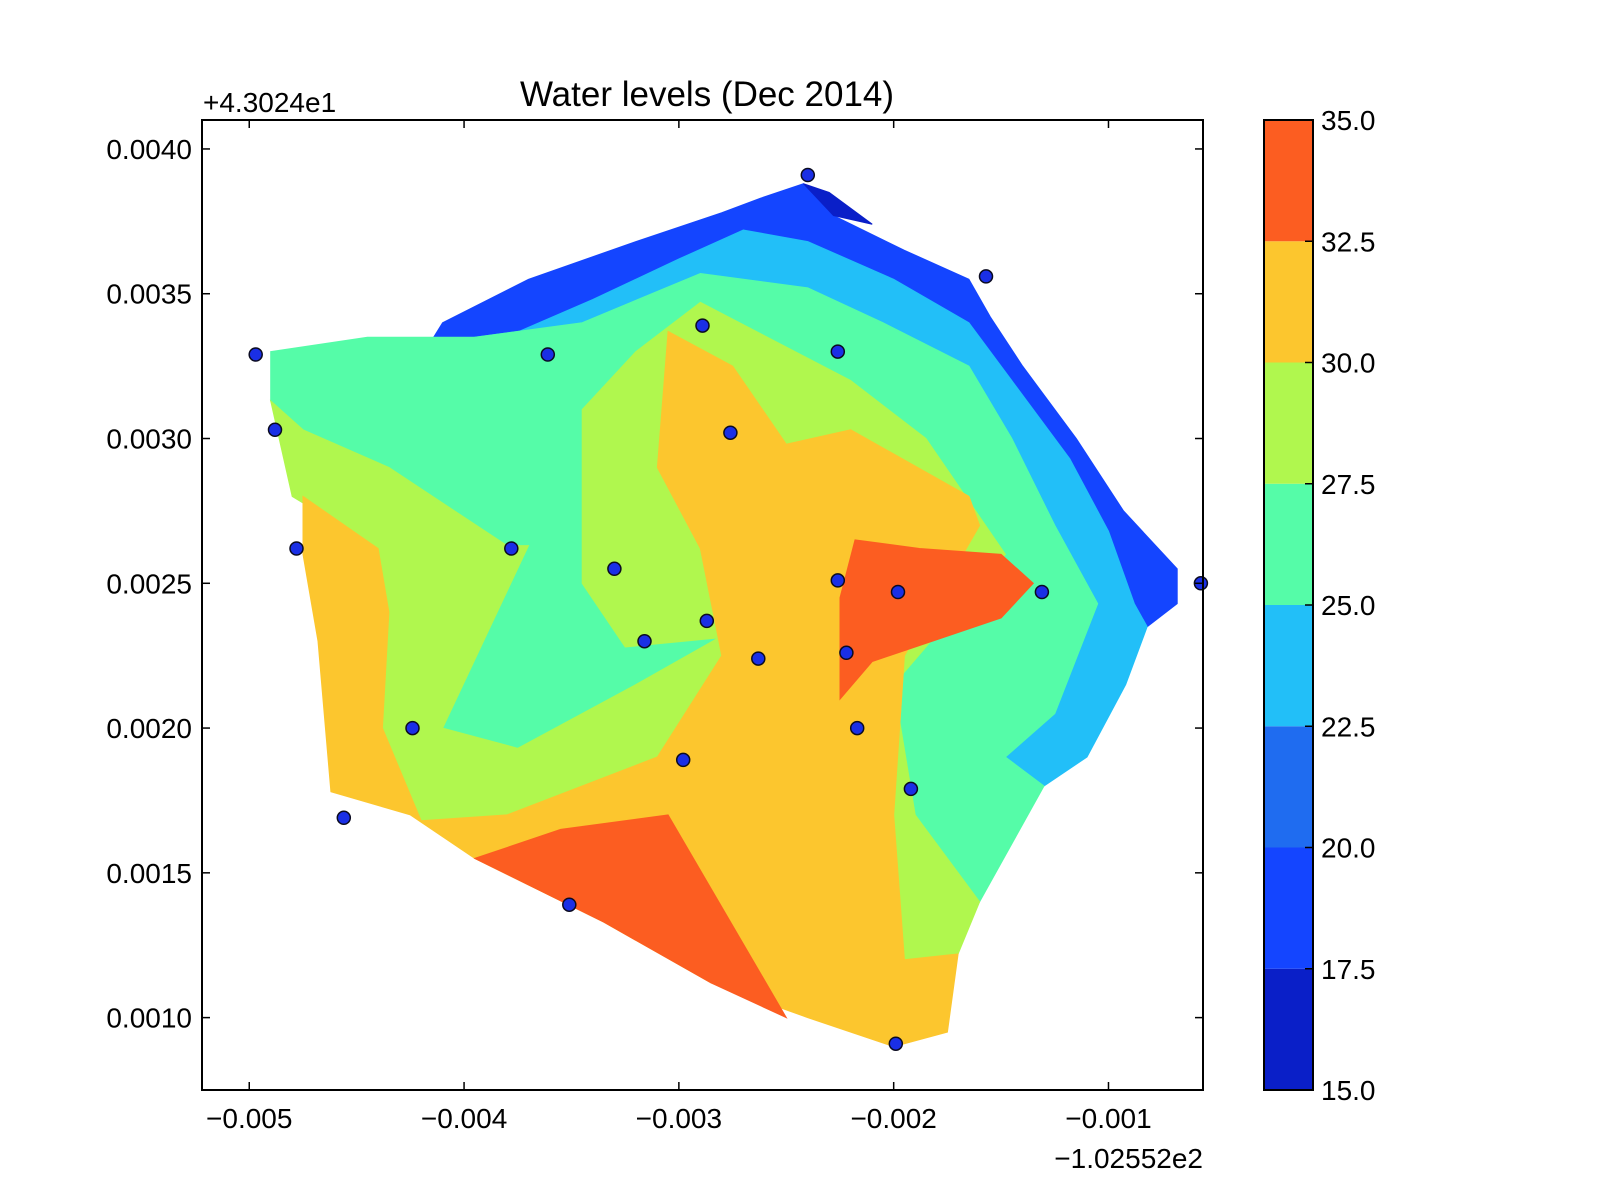 This screenshot has width=1600, height=1200. I want to click on chart-title: Water levels (Dec 2014), so click(707, 94).